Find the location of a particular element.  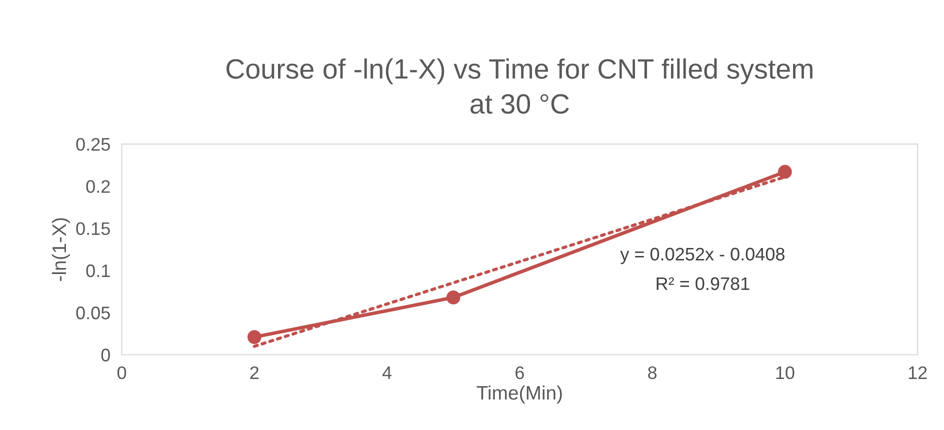

x-tick-label: 2 is located at coordinates (254, 372).